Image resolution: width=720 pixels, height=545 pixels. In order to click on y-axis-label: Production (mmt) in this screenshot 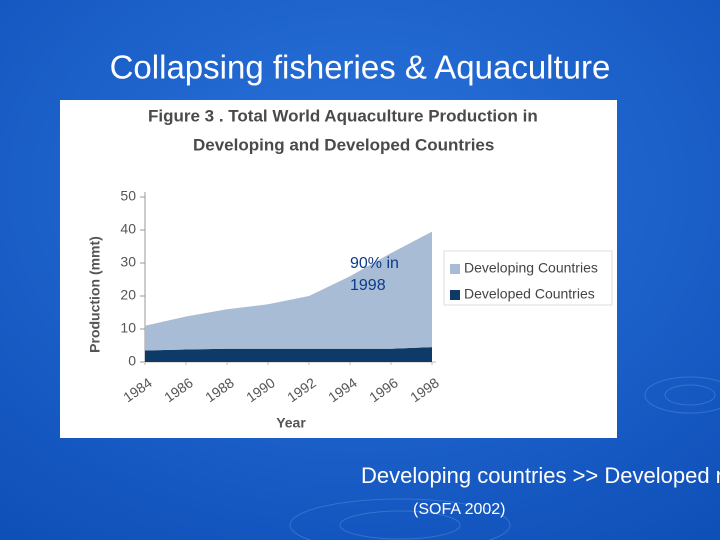, I will do `click(95, 294)`.